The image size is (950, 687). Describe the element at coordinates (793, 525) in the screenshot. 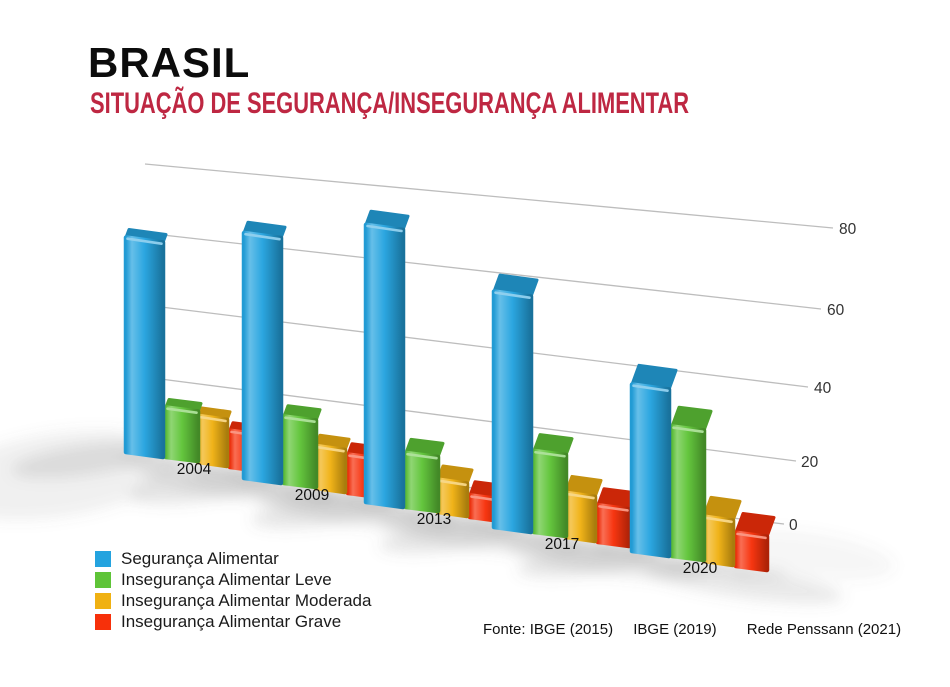

I see `y-tick-label-0: 0` at that location.